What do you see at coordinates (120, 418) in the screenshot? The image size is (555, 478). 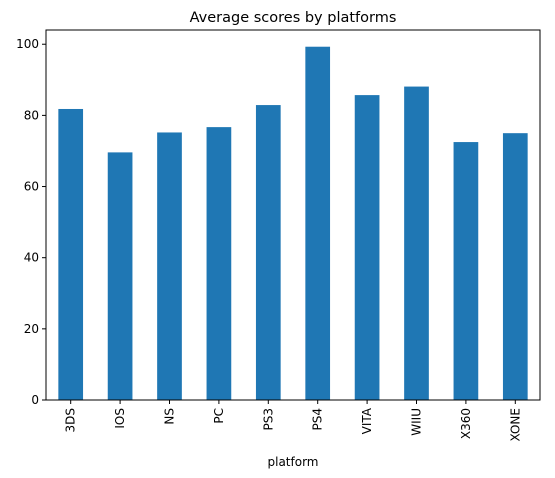 I see `x-tick-label: IOS` at bounding box center [120, 418].